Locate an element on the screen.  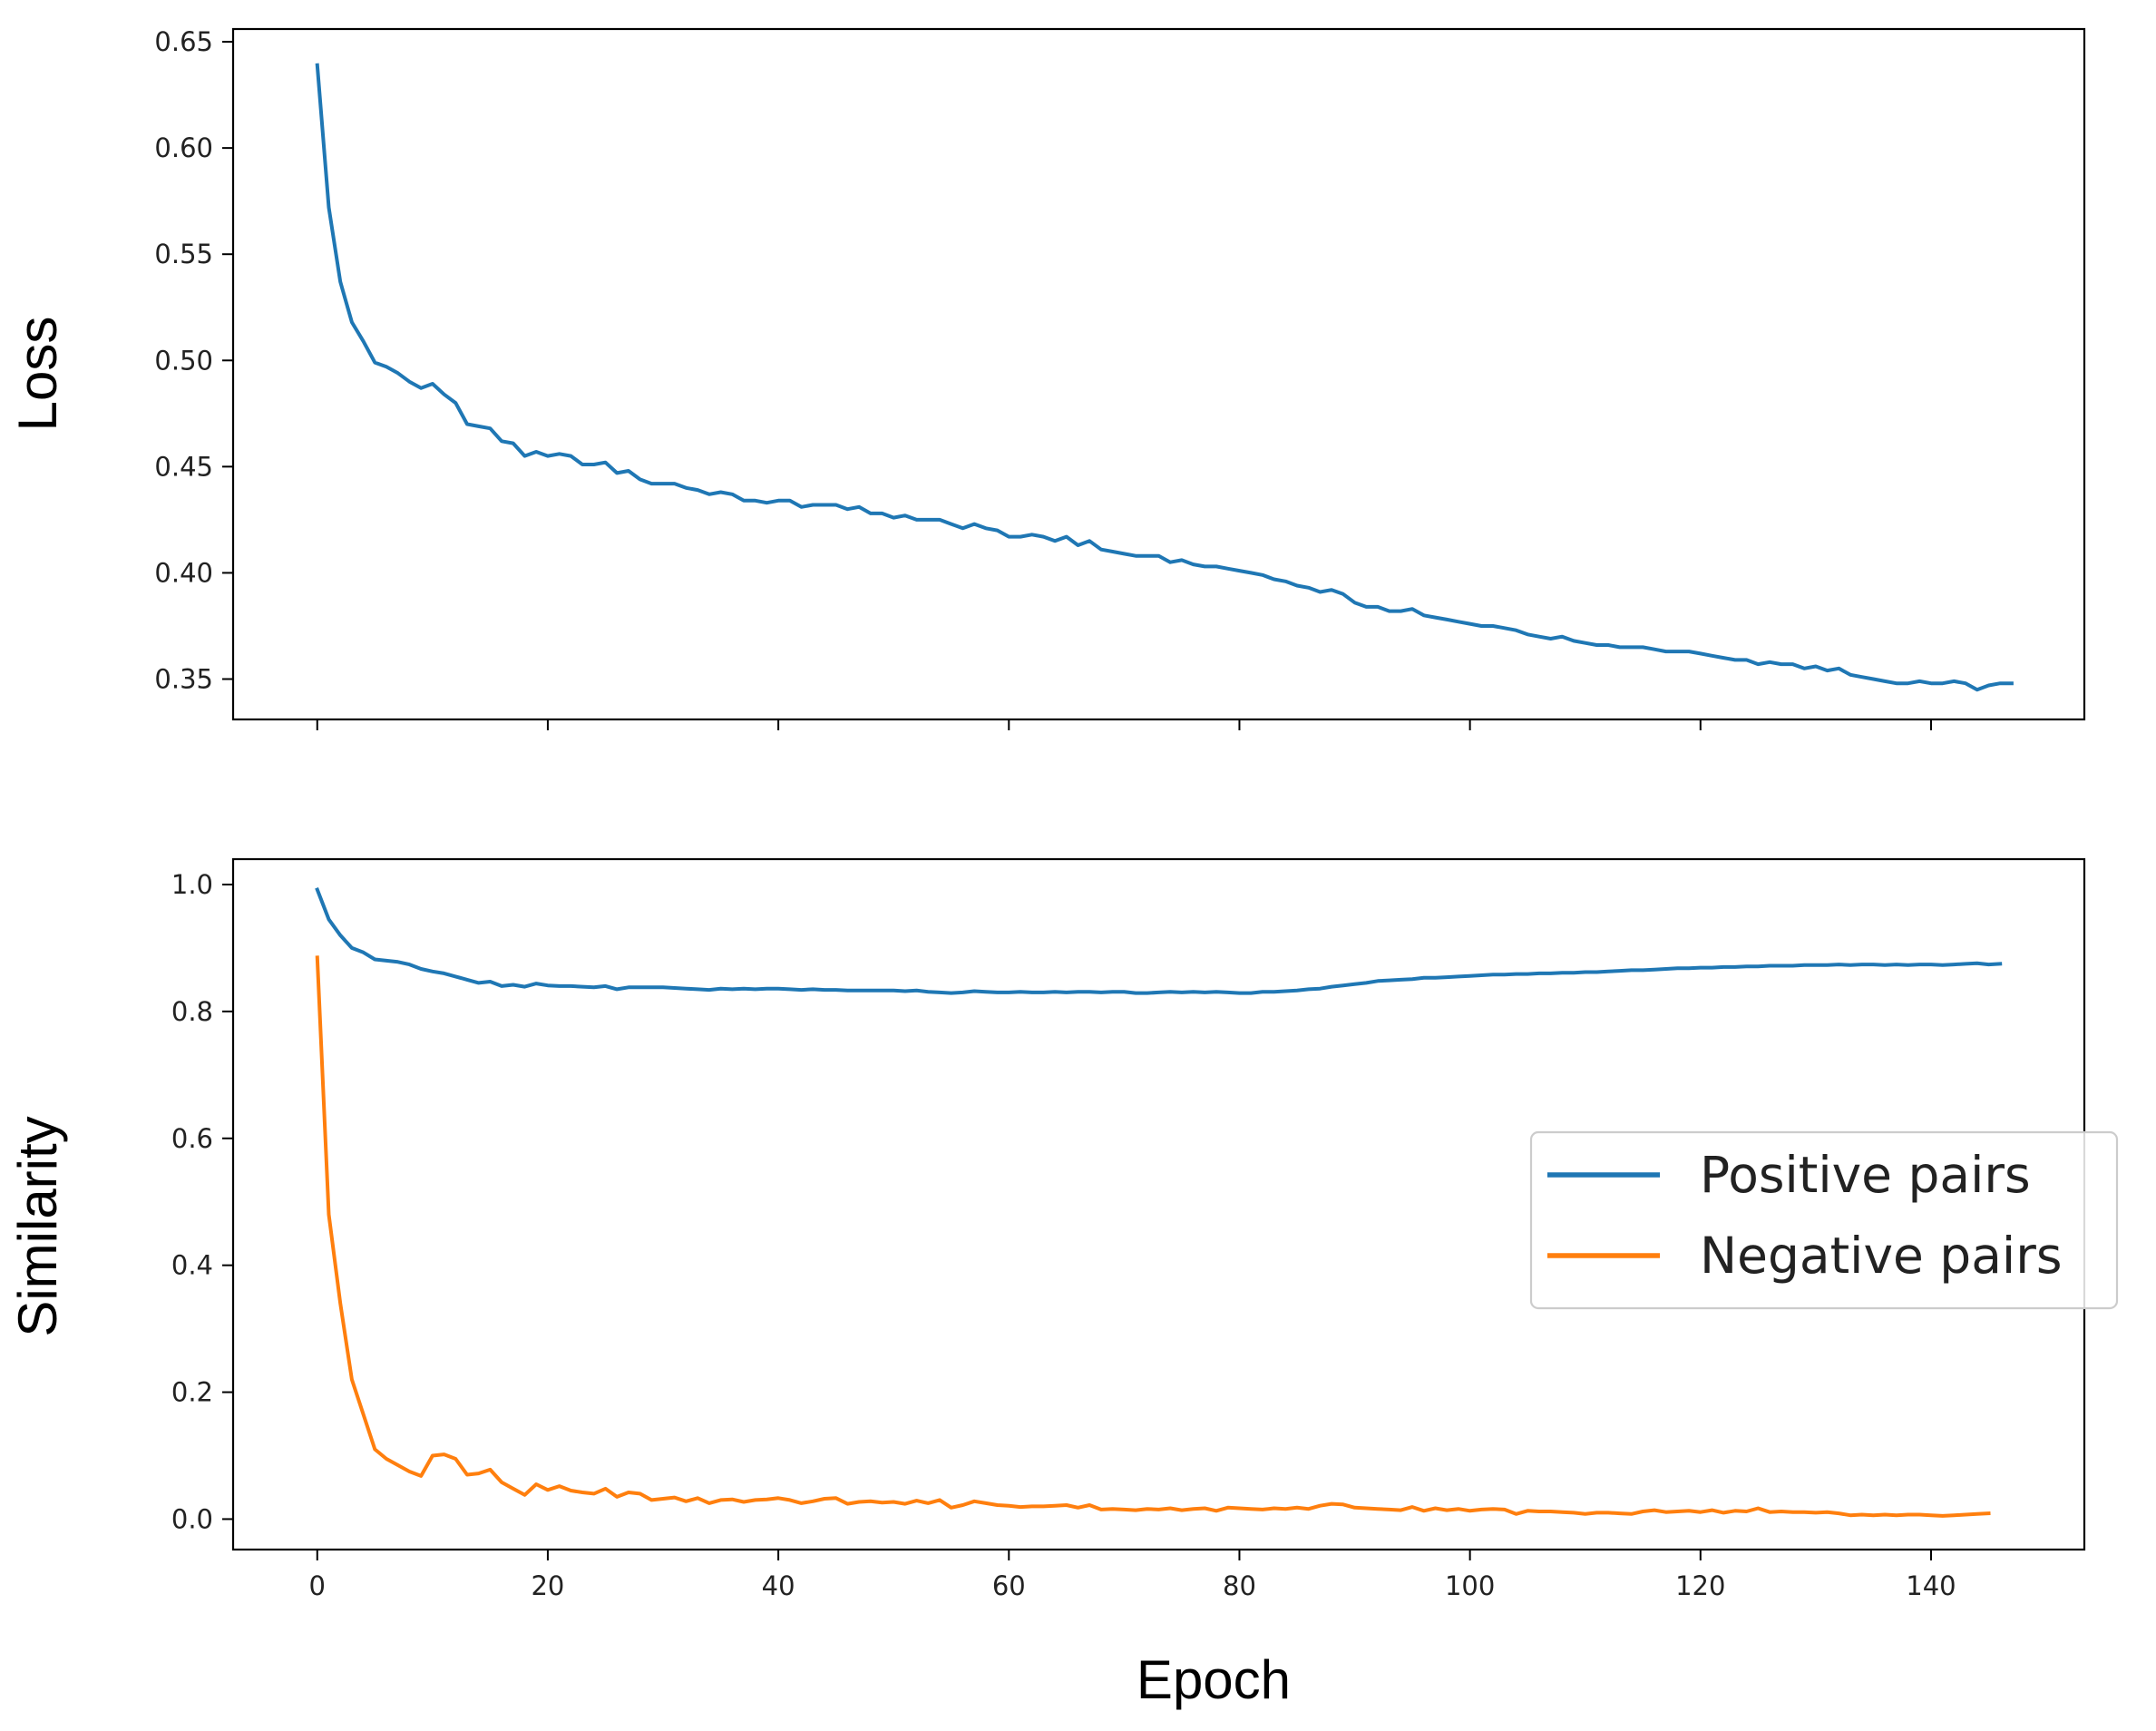
loss-y-tick-label: 0.35 is located at coordinates (183, 679).